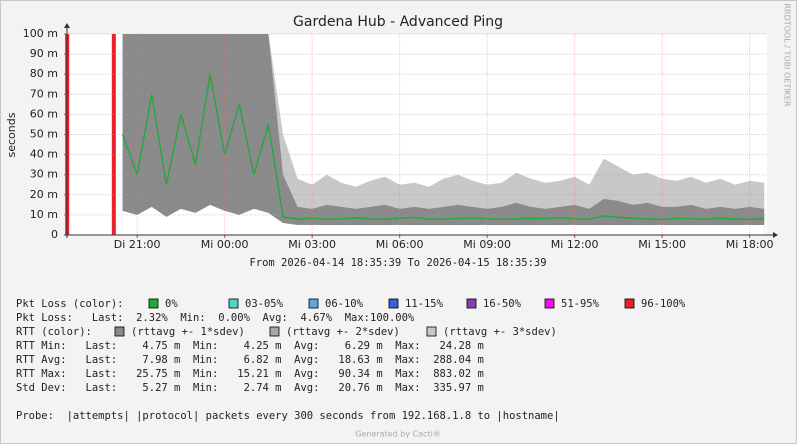 Image resolution: width=797 pixels, height=444 pixels. What do you see at coordinates (312, 244) in the screenshot?
I see `x-tick-label: Mi 03:00` at bounding box center [312, 244].